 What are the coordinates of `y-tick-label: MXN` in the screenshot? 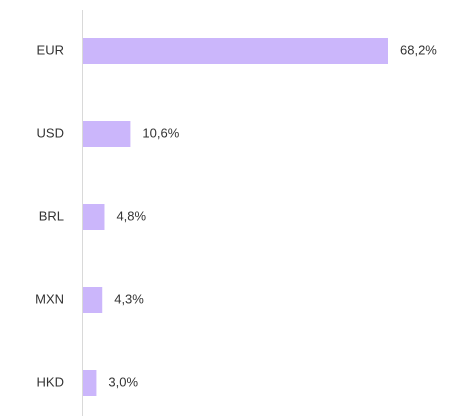 It's located at (49, 298).